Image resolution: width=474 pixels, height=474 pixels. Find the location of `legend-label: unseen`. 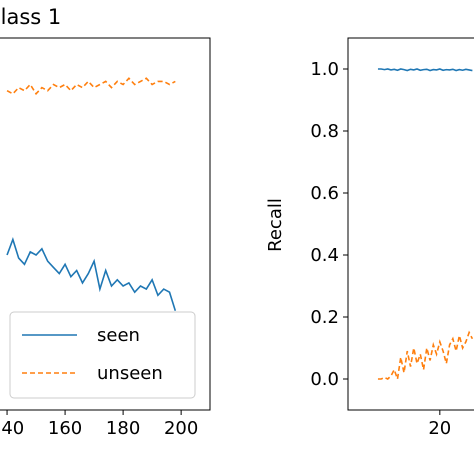

legend-label: unseen is located at coordinates (130, 373).